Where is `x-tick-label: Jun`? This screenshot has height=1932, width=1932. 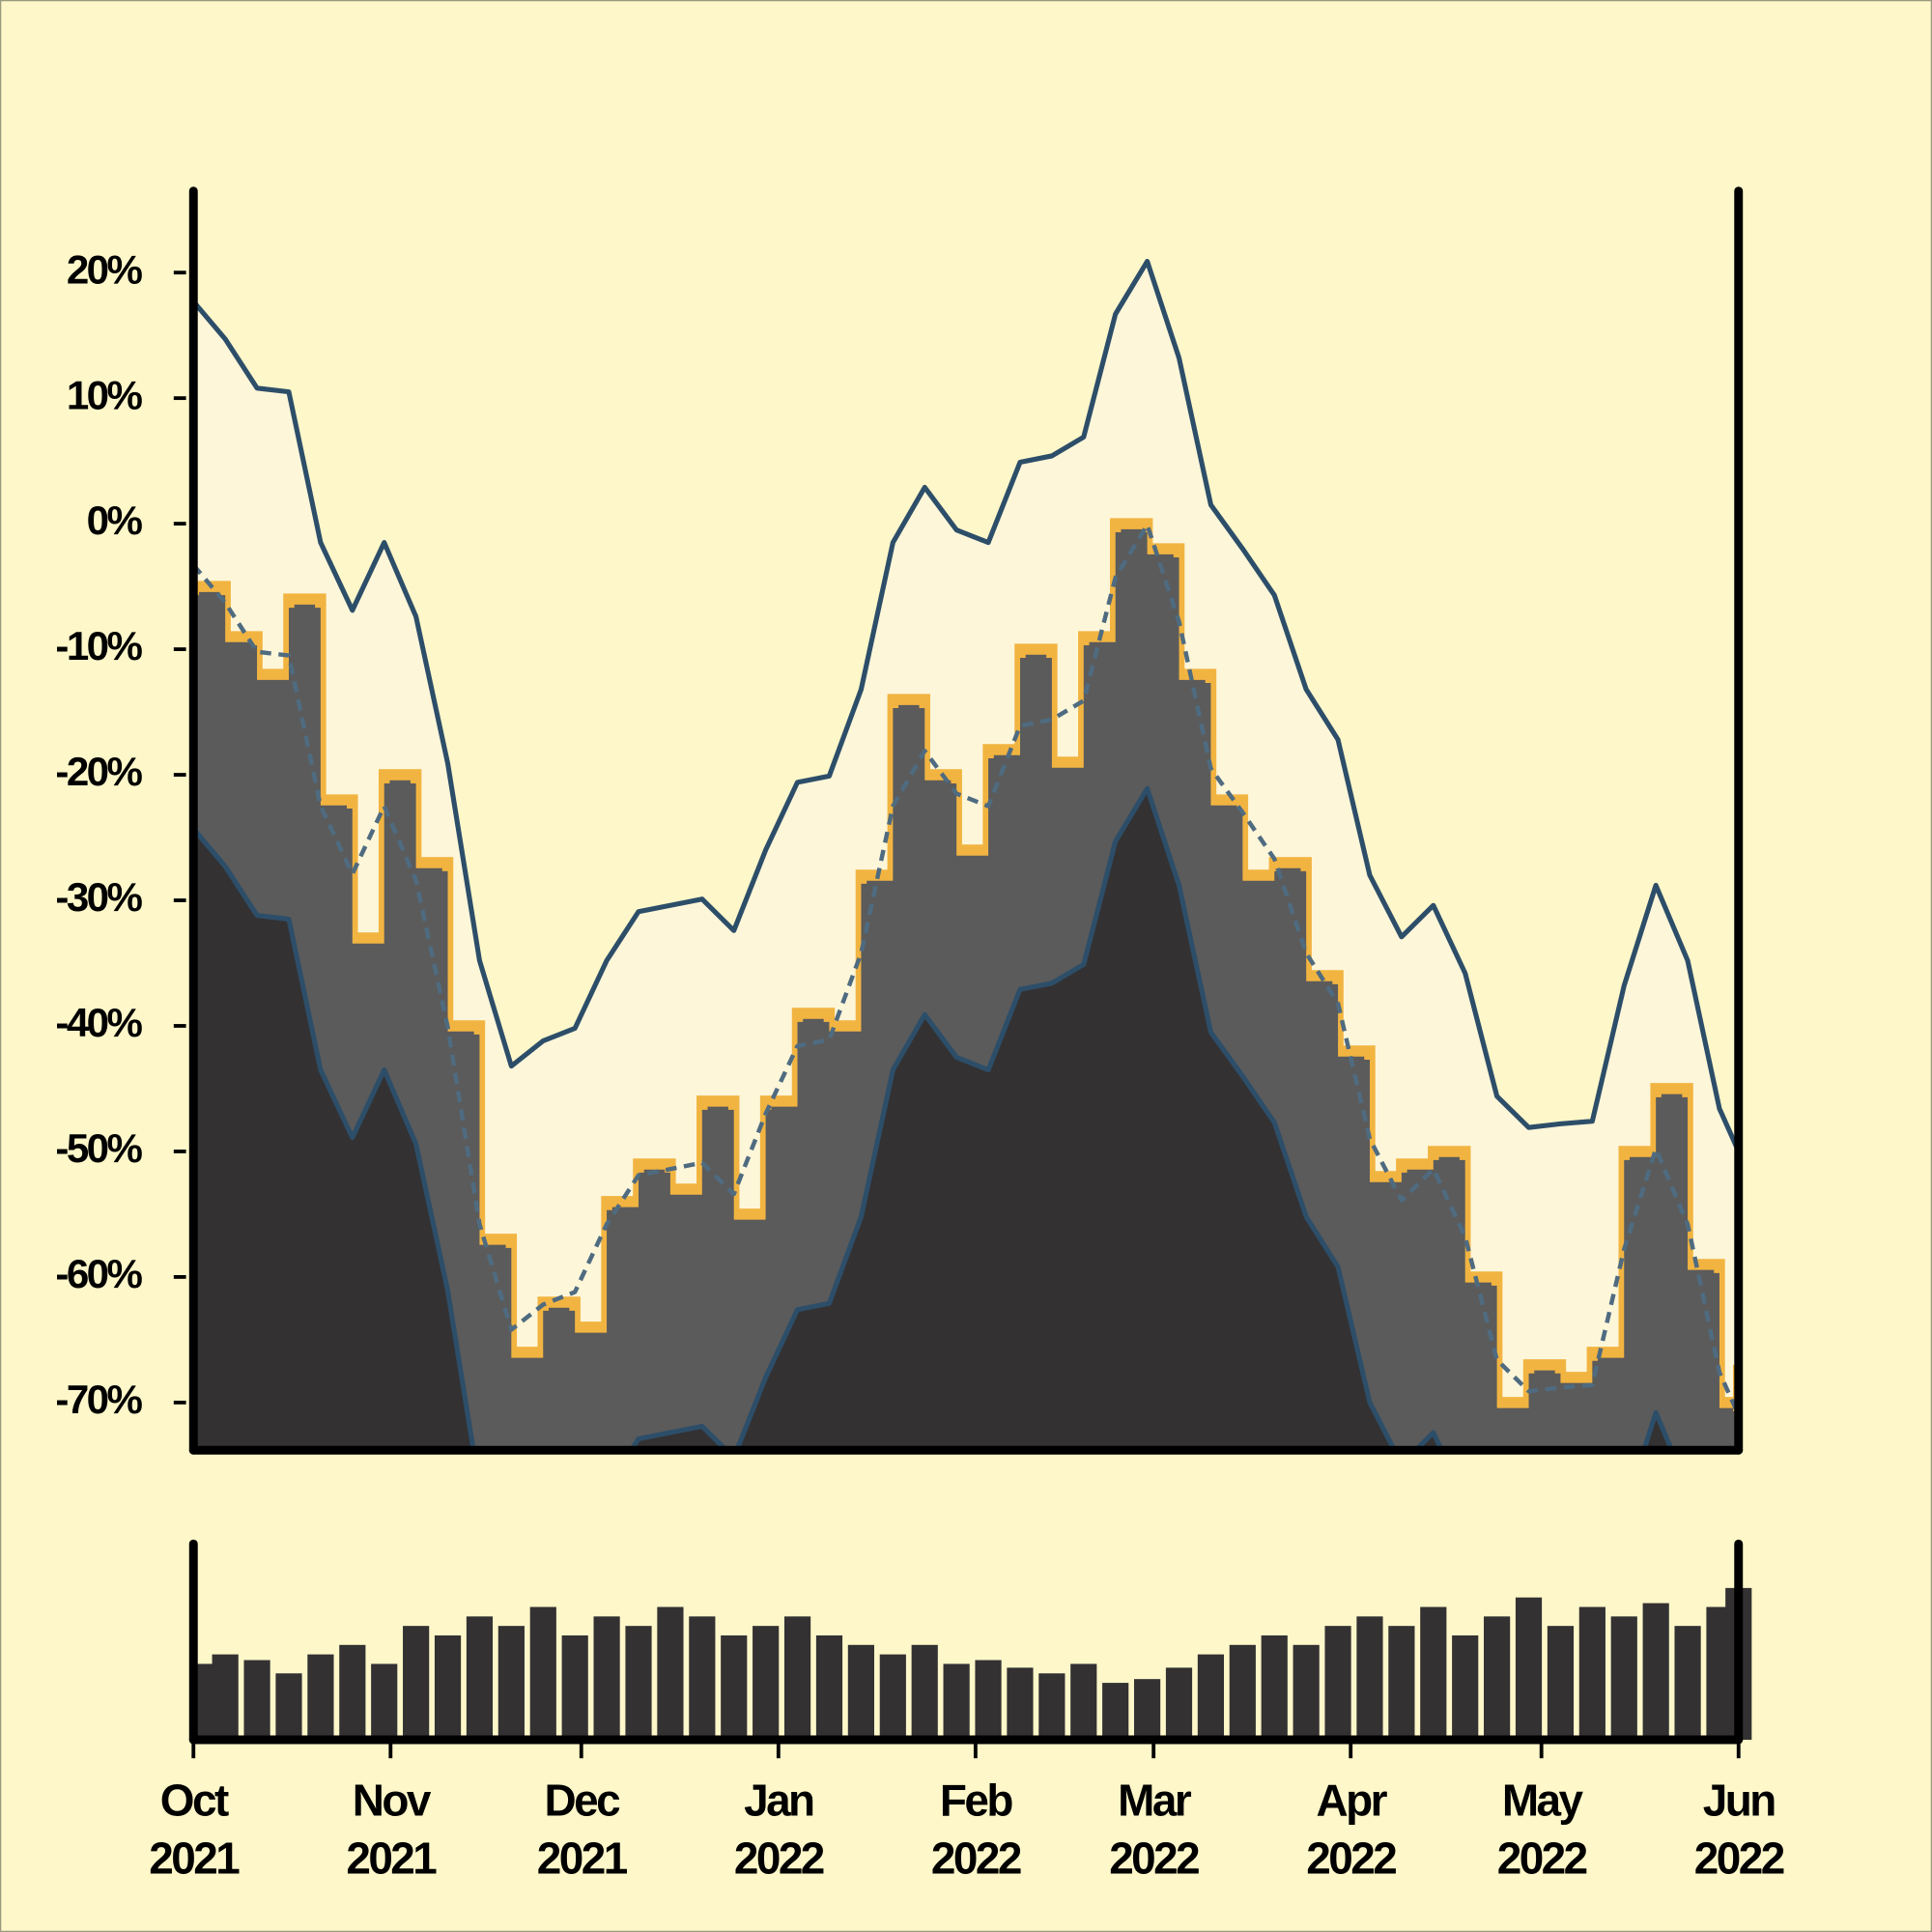 x-tick-label: Jun is located at coordinates (1739, 1800).